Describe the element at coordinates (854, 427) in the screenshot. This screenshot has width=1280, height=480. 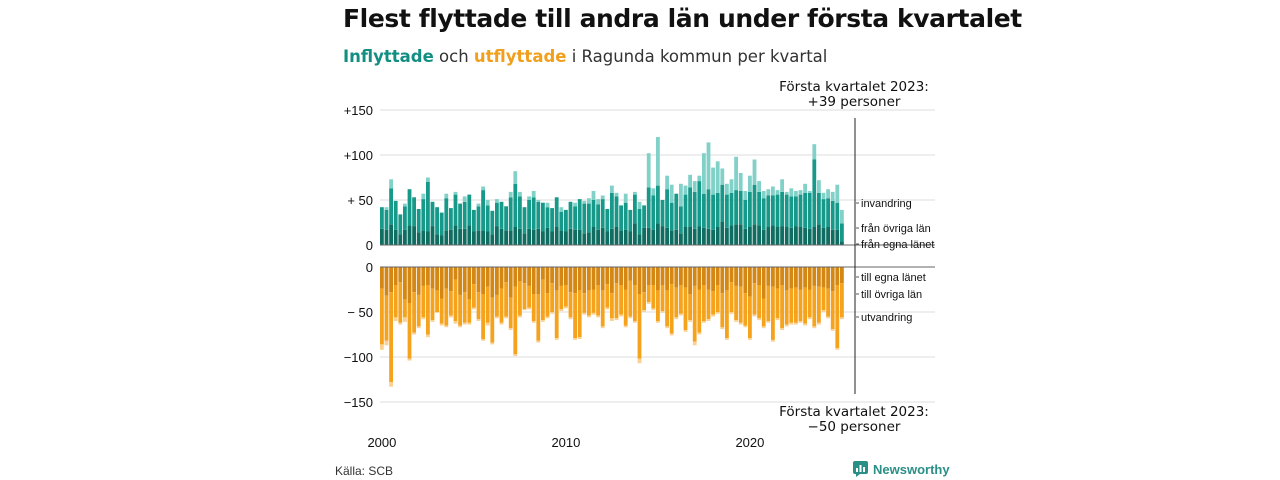
I see `callout-bottom-line2: −50 personer` at that location.